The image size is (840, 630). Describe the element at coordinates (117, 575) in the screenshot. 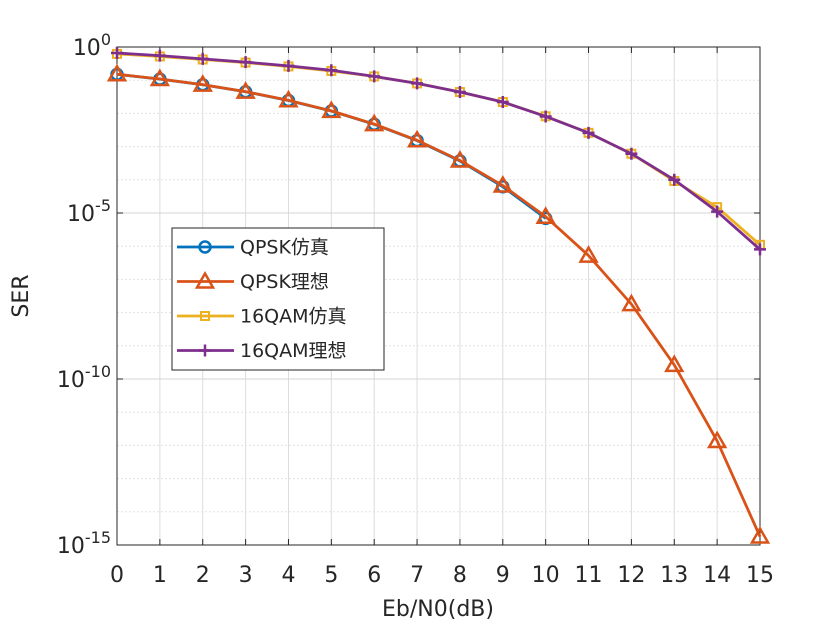

I see `x-tick-label: 0` at that location.